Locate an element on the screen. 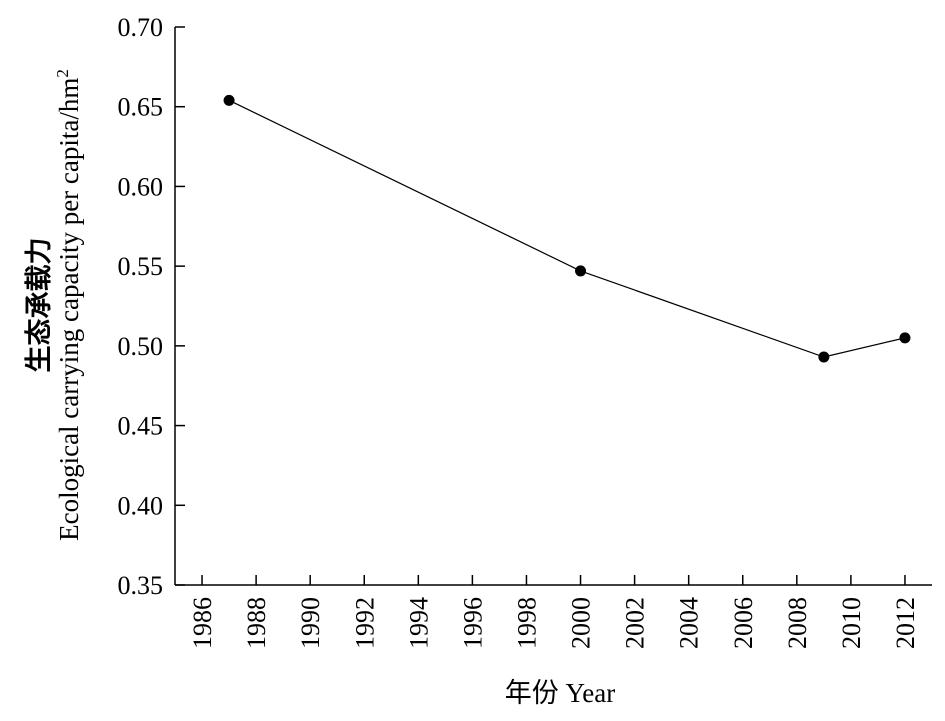 Image resolution: width=945 pixels, height=721 pixels. x-tick-label: 1990 is located at coordinates (310, 623).